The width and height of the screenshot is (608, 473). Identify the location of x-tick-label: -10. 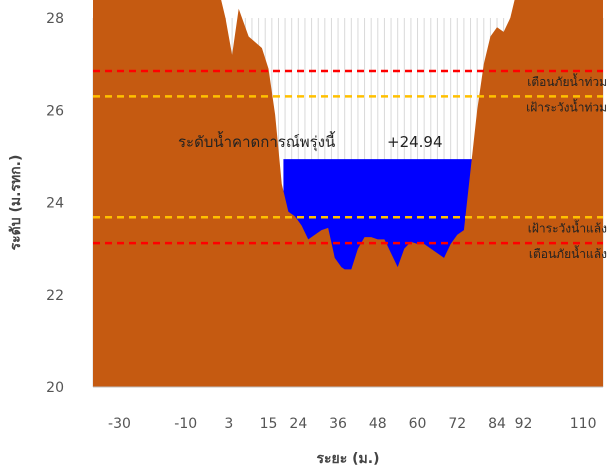
(185, 424).